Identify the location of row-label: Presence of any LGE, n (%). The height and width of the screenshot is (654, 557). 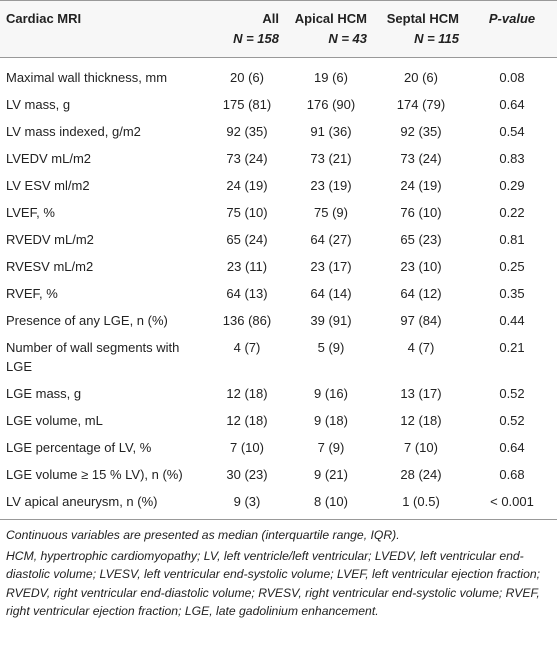
(87, 320).